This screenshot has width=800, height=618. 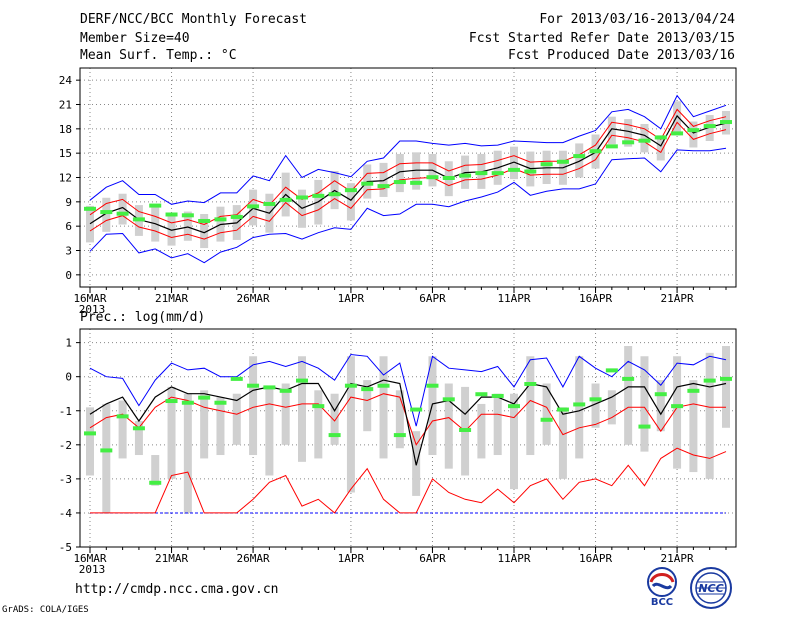 I want to click on temp-y-tick-label: 6, so click(x=68, y=226).